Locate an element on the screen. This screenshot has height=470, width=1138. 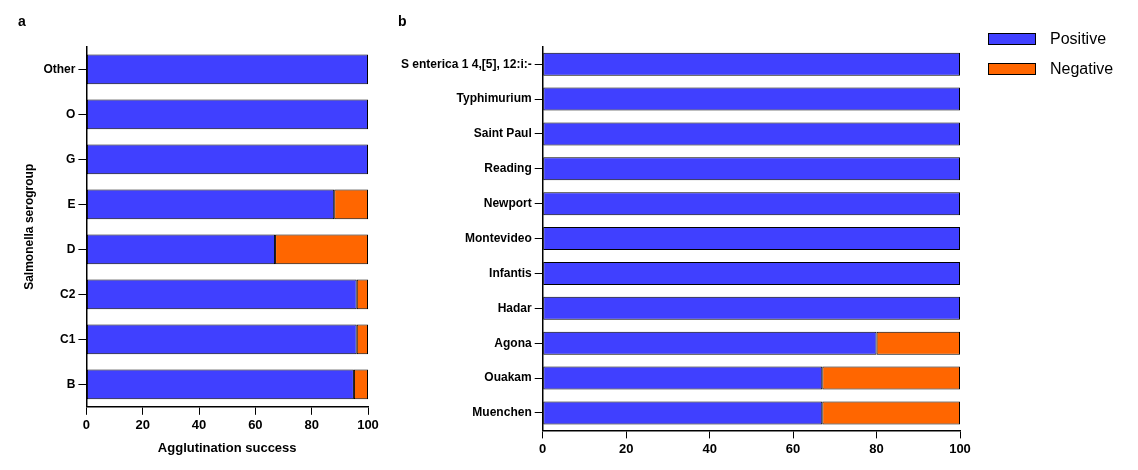
y-tick-label: G is located at coordinates (71, 158).